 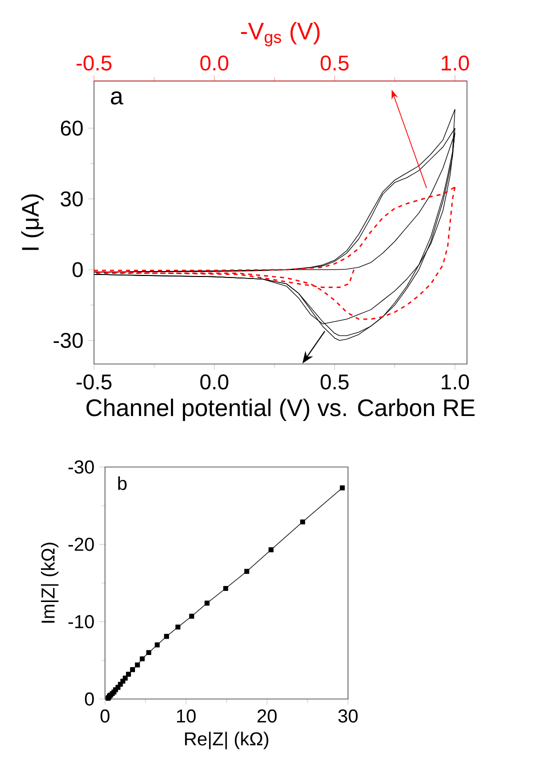 I want to click on y-axis-title: Im|Z| (kΩ), so click(x=49, y=582).